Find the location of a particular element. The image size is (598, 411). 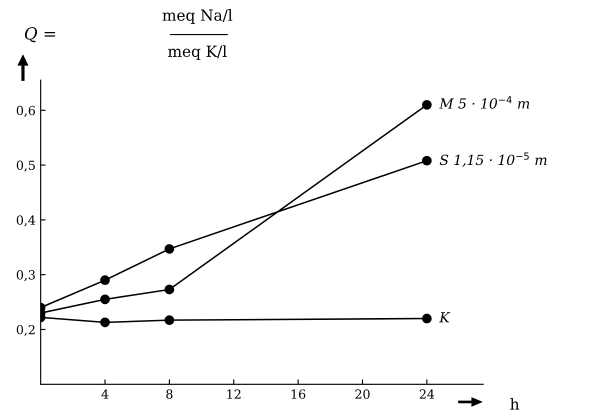

y-tick-label: 0,2 is located at coordinates (25, 330).